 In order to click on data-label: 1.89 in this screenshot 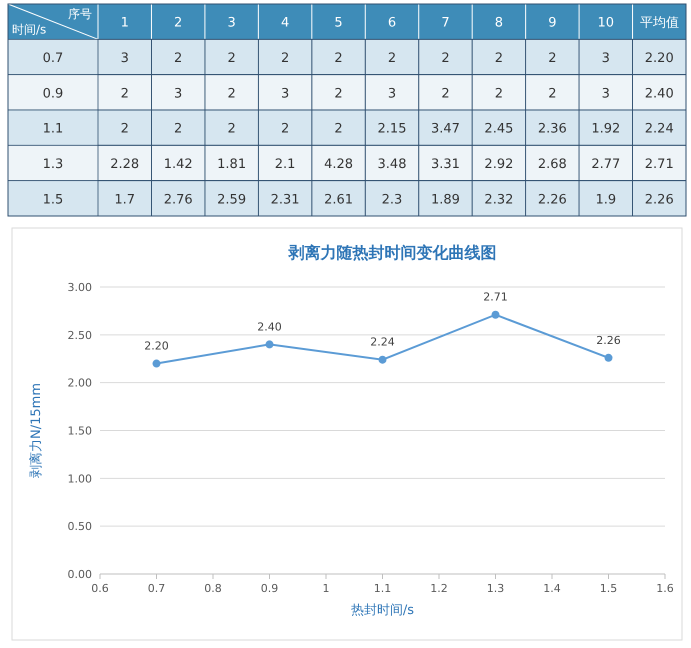, I will do `click(445, 200)`.